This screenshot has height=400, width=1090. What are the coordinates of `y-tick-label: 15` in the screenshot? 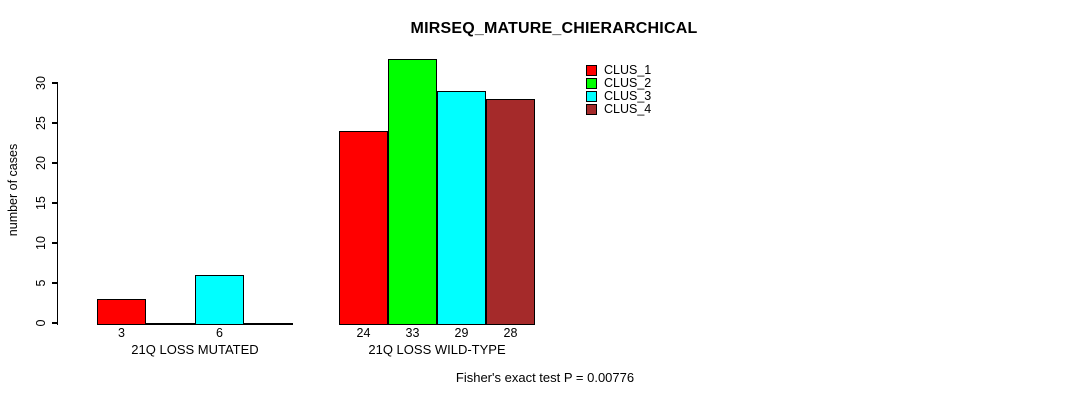 It's located at (41, 203).